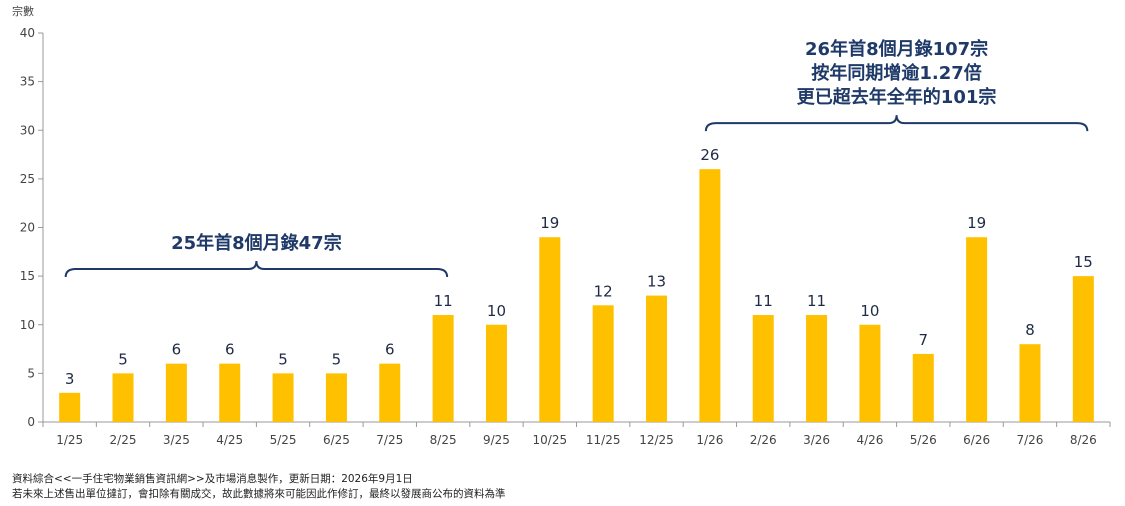 This screenshot has height=506, width=1125. I want to click on x-tick-label: 3/26, so click(816, 440).